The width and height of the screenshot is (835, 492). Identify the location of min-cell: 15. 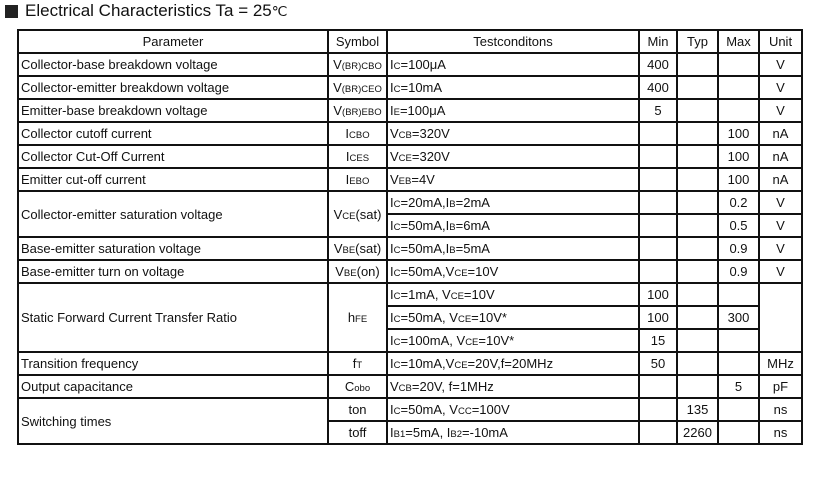
(658, 340).